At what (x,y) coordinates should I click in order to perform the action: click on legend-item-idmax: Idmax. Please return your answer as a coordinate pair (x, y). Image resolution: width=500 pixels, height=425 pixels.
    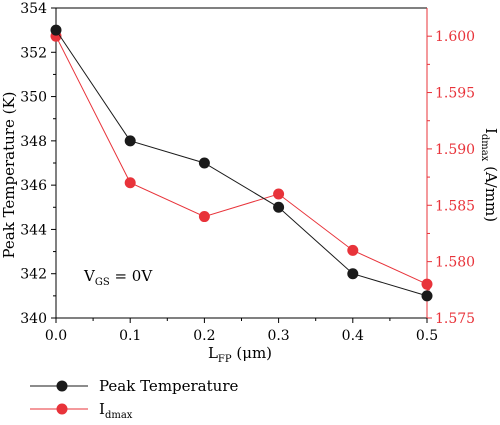
    Looking at the image, I should click on (81, 410).